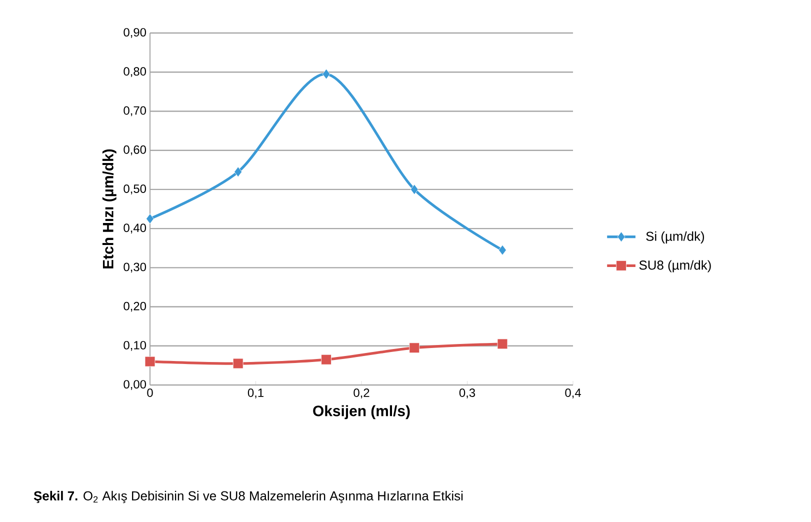 Image resolution: width=811 pixels, height=522 pixels. I want to click on y-tick-label: 0,80, so click(135, 72).